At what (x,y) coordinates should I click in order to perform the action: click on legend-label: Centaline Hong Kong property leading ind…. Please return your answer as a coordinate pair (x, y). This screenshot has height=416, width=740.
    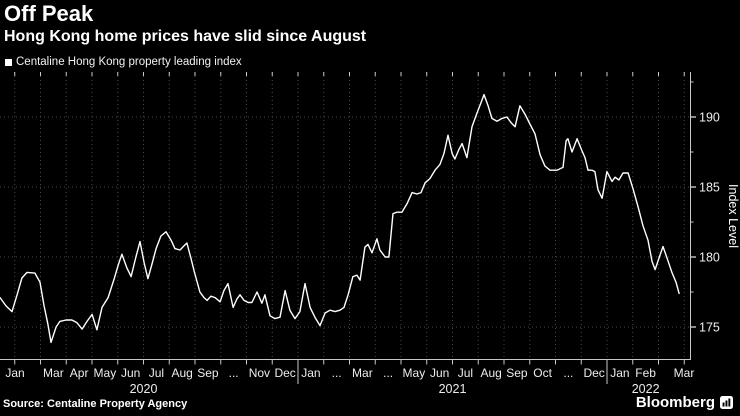
    Looking at the image, I should click on (129, 62).